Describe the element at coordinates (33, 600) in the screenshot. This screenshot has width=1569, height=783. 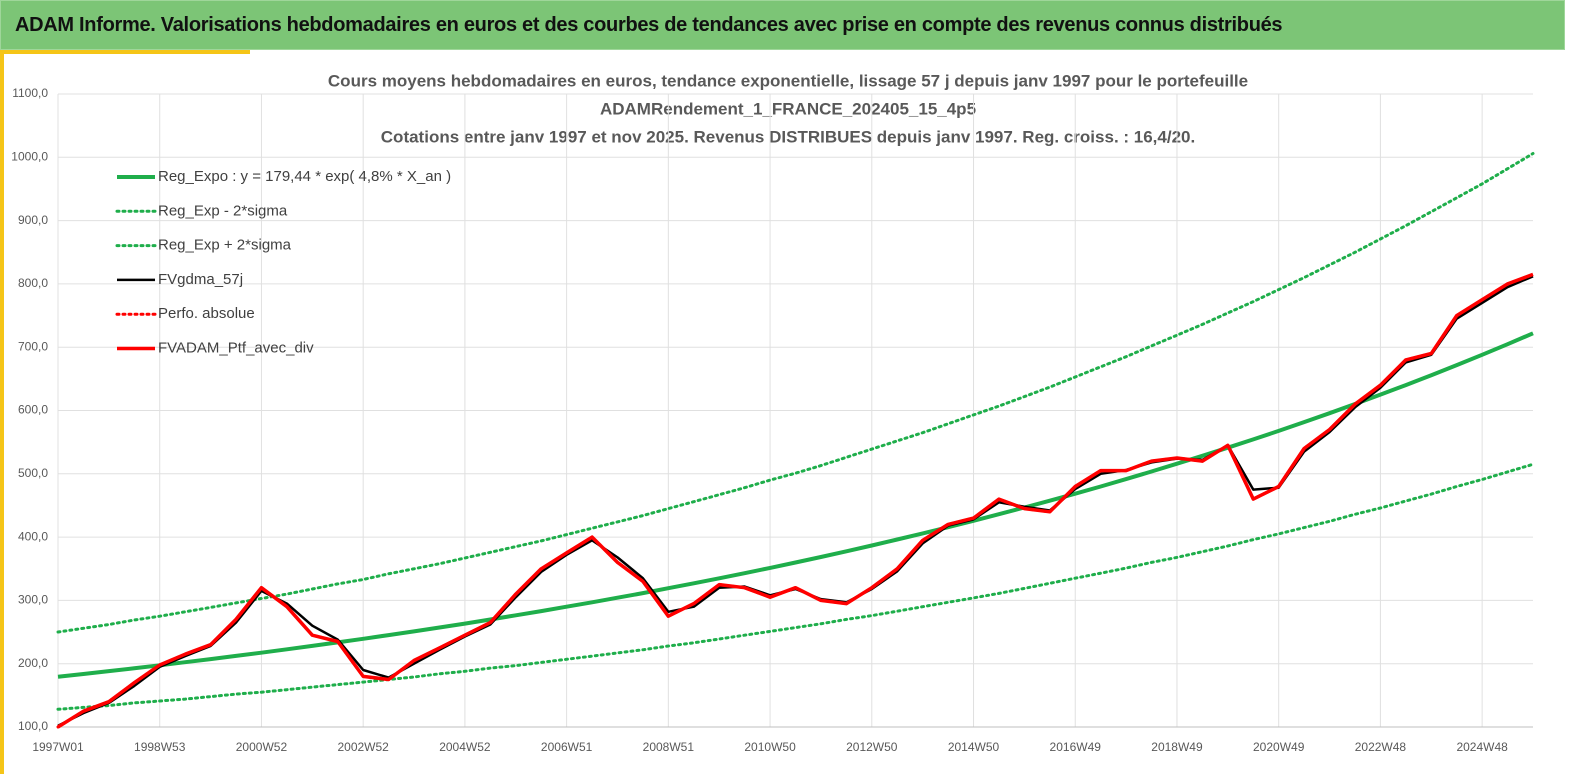
I see `y-tick-label: 300,0` at that location.